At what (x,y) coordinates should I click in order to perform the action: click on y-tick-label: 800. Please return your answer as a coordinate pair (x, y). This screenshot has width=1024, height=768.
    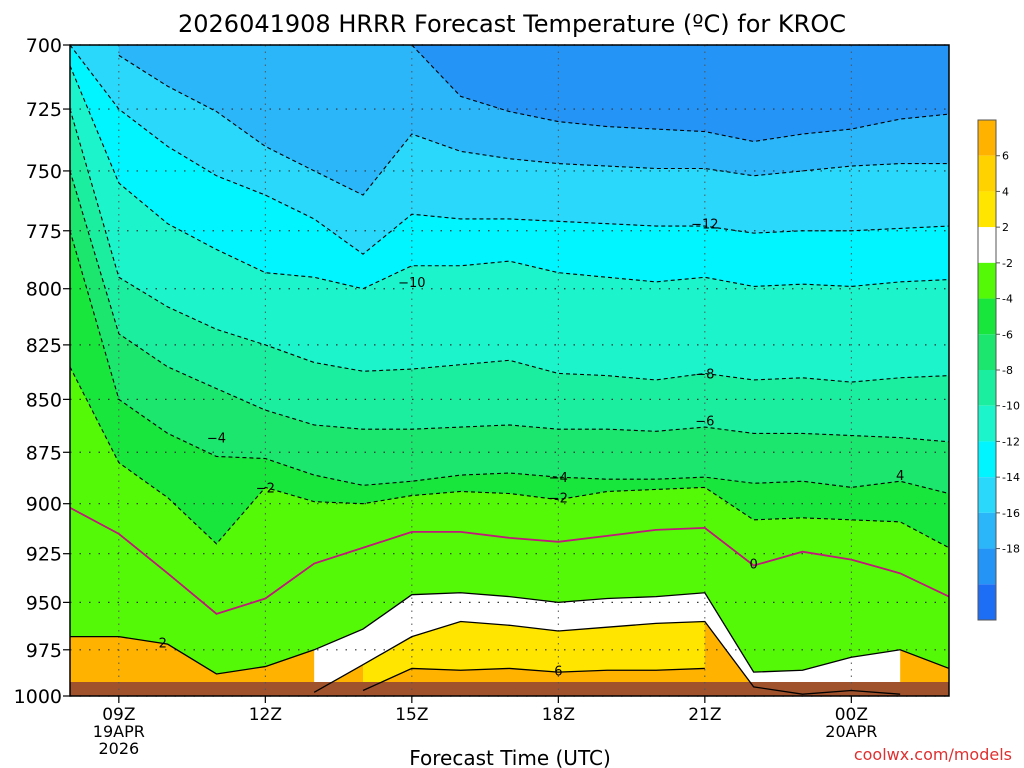
    Looking at the image, I should click on (44, 290).